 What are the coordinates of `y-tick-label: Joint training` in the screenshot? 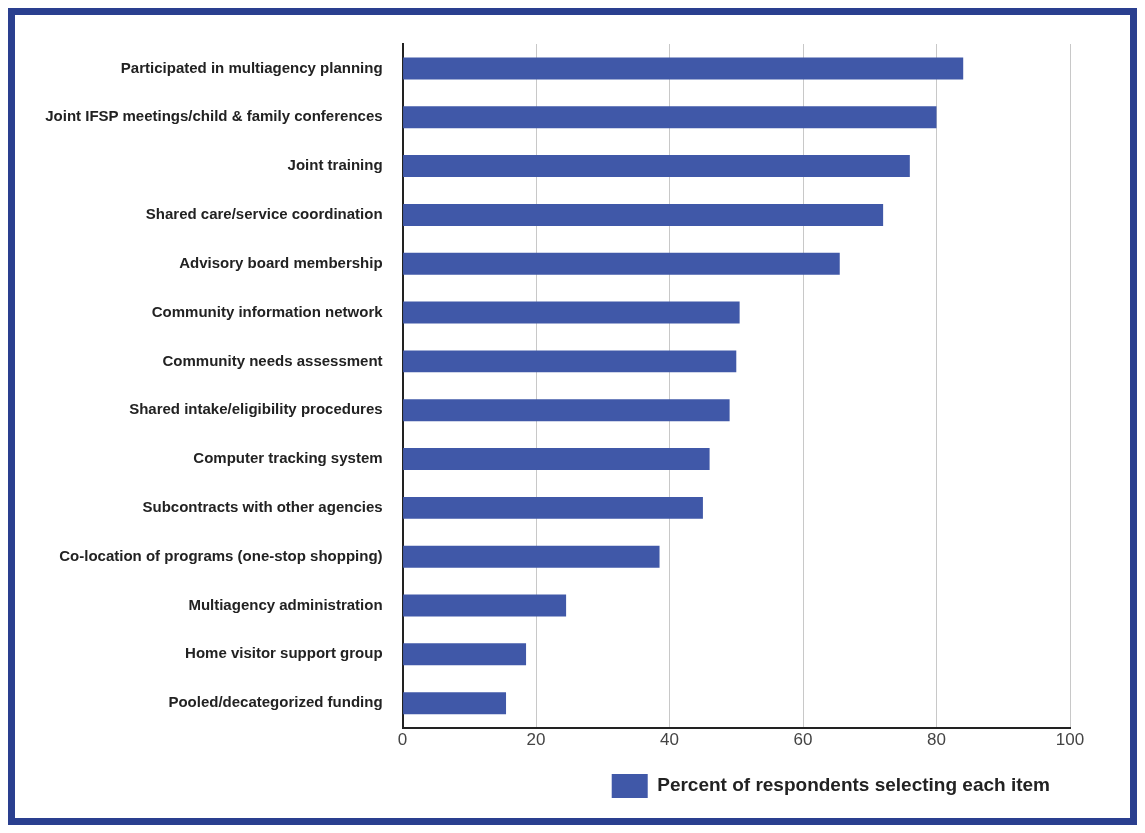 It's located at (335, 165).